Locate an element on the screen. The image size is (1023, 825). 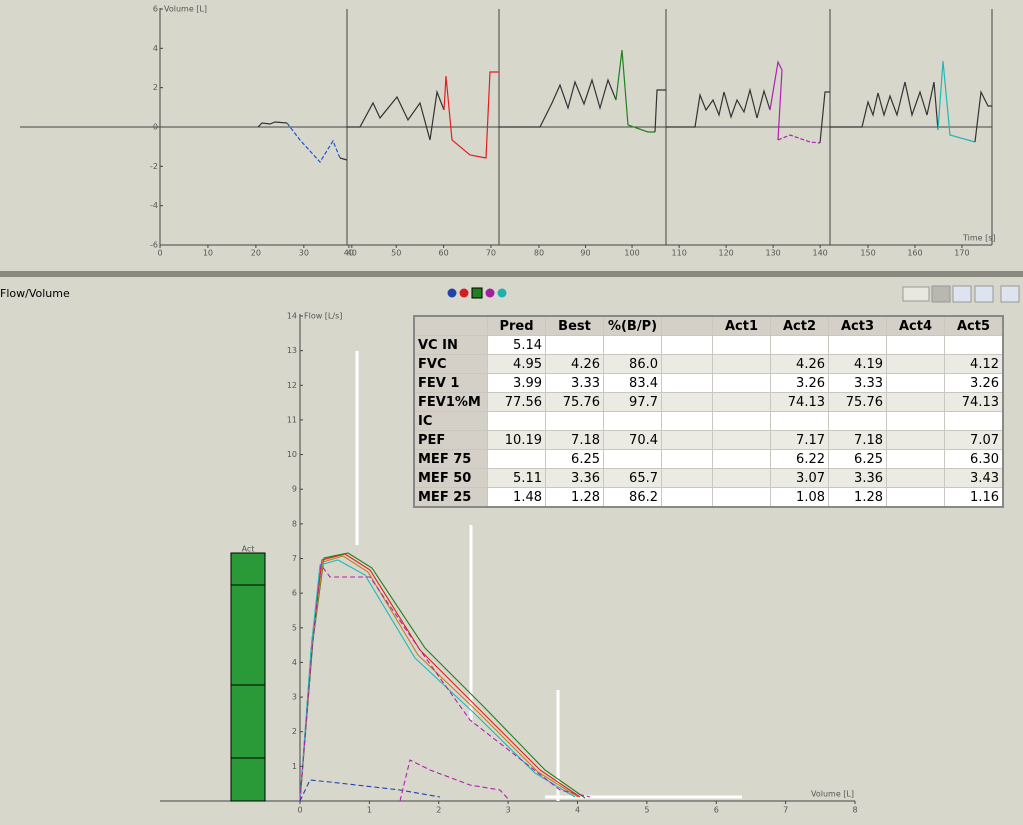
x-axis-label: Time [s] is located at coordinates (979, 238).